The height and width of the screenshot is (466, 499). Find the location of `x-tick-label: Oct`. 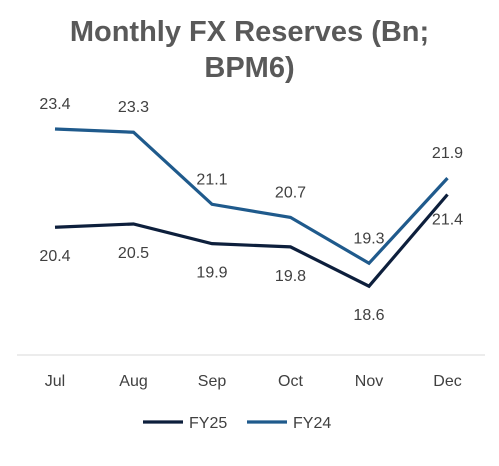

x-tick-label: Oct is located at coordinates (290, 381).